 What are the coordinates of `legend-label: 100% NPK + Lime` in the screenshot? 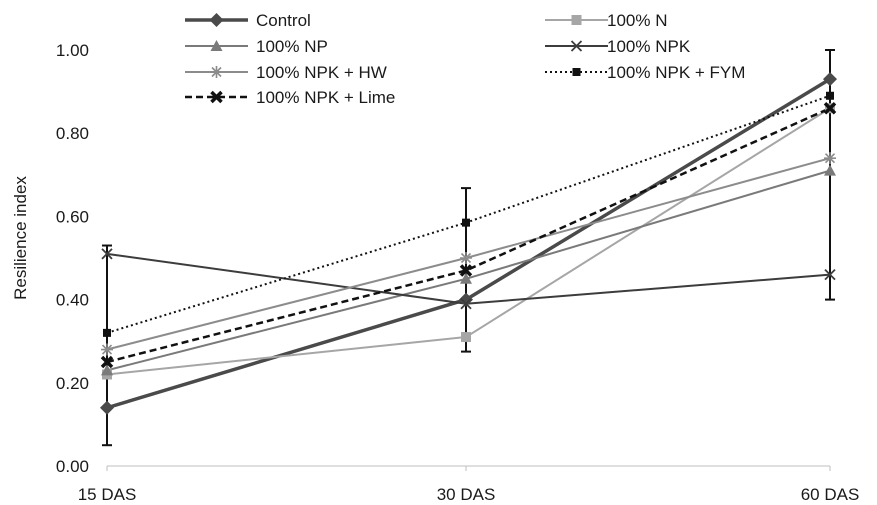 It's located at (325, 97).